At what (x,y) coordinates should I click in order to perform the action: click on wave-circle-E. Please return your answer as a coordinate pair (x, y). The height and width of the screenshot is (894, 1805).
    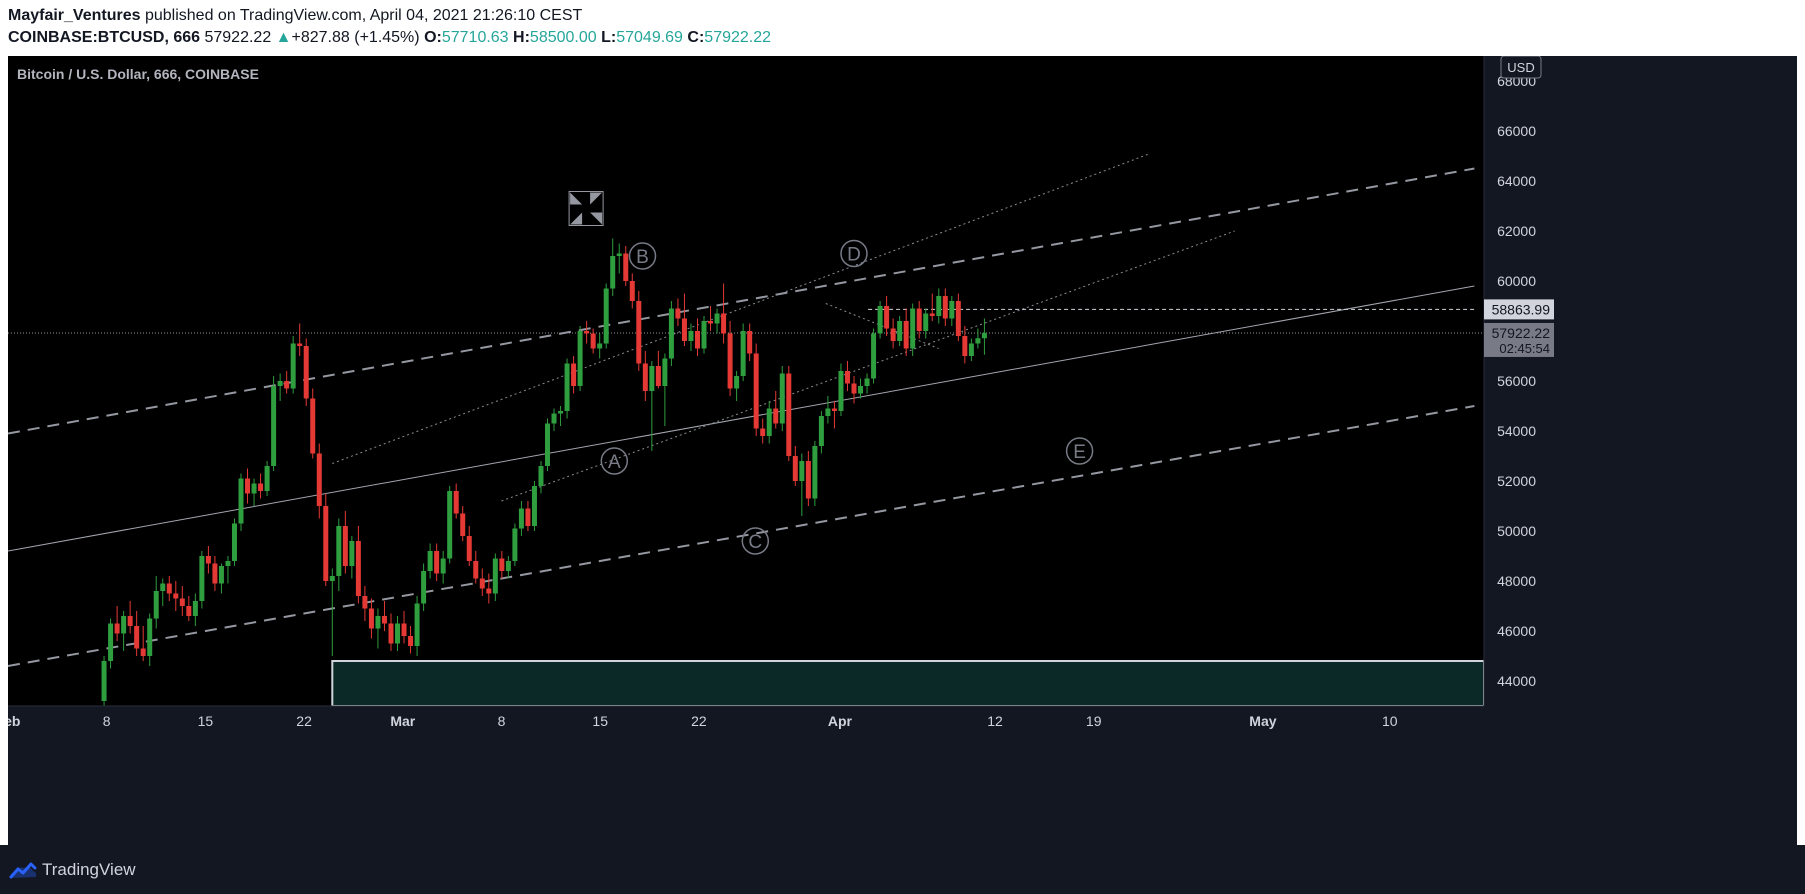
    Looking at the image, I should click on (1079, 451).